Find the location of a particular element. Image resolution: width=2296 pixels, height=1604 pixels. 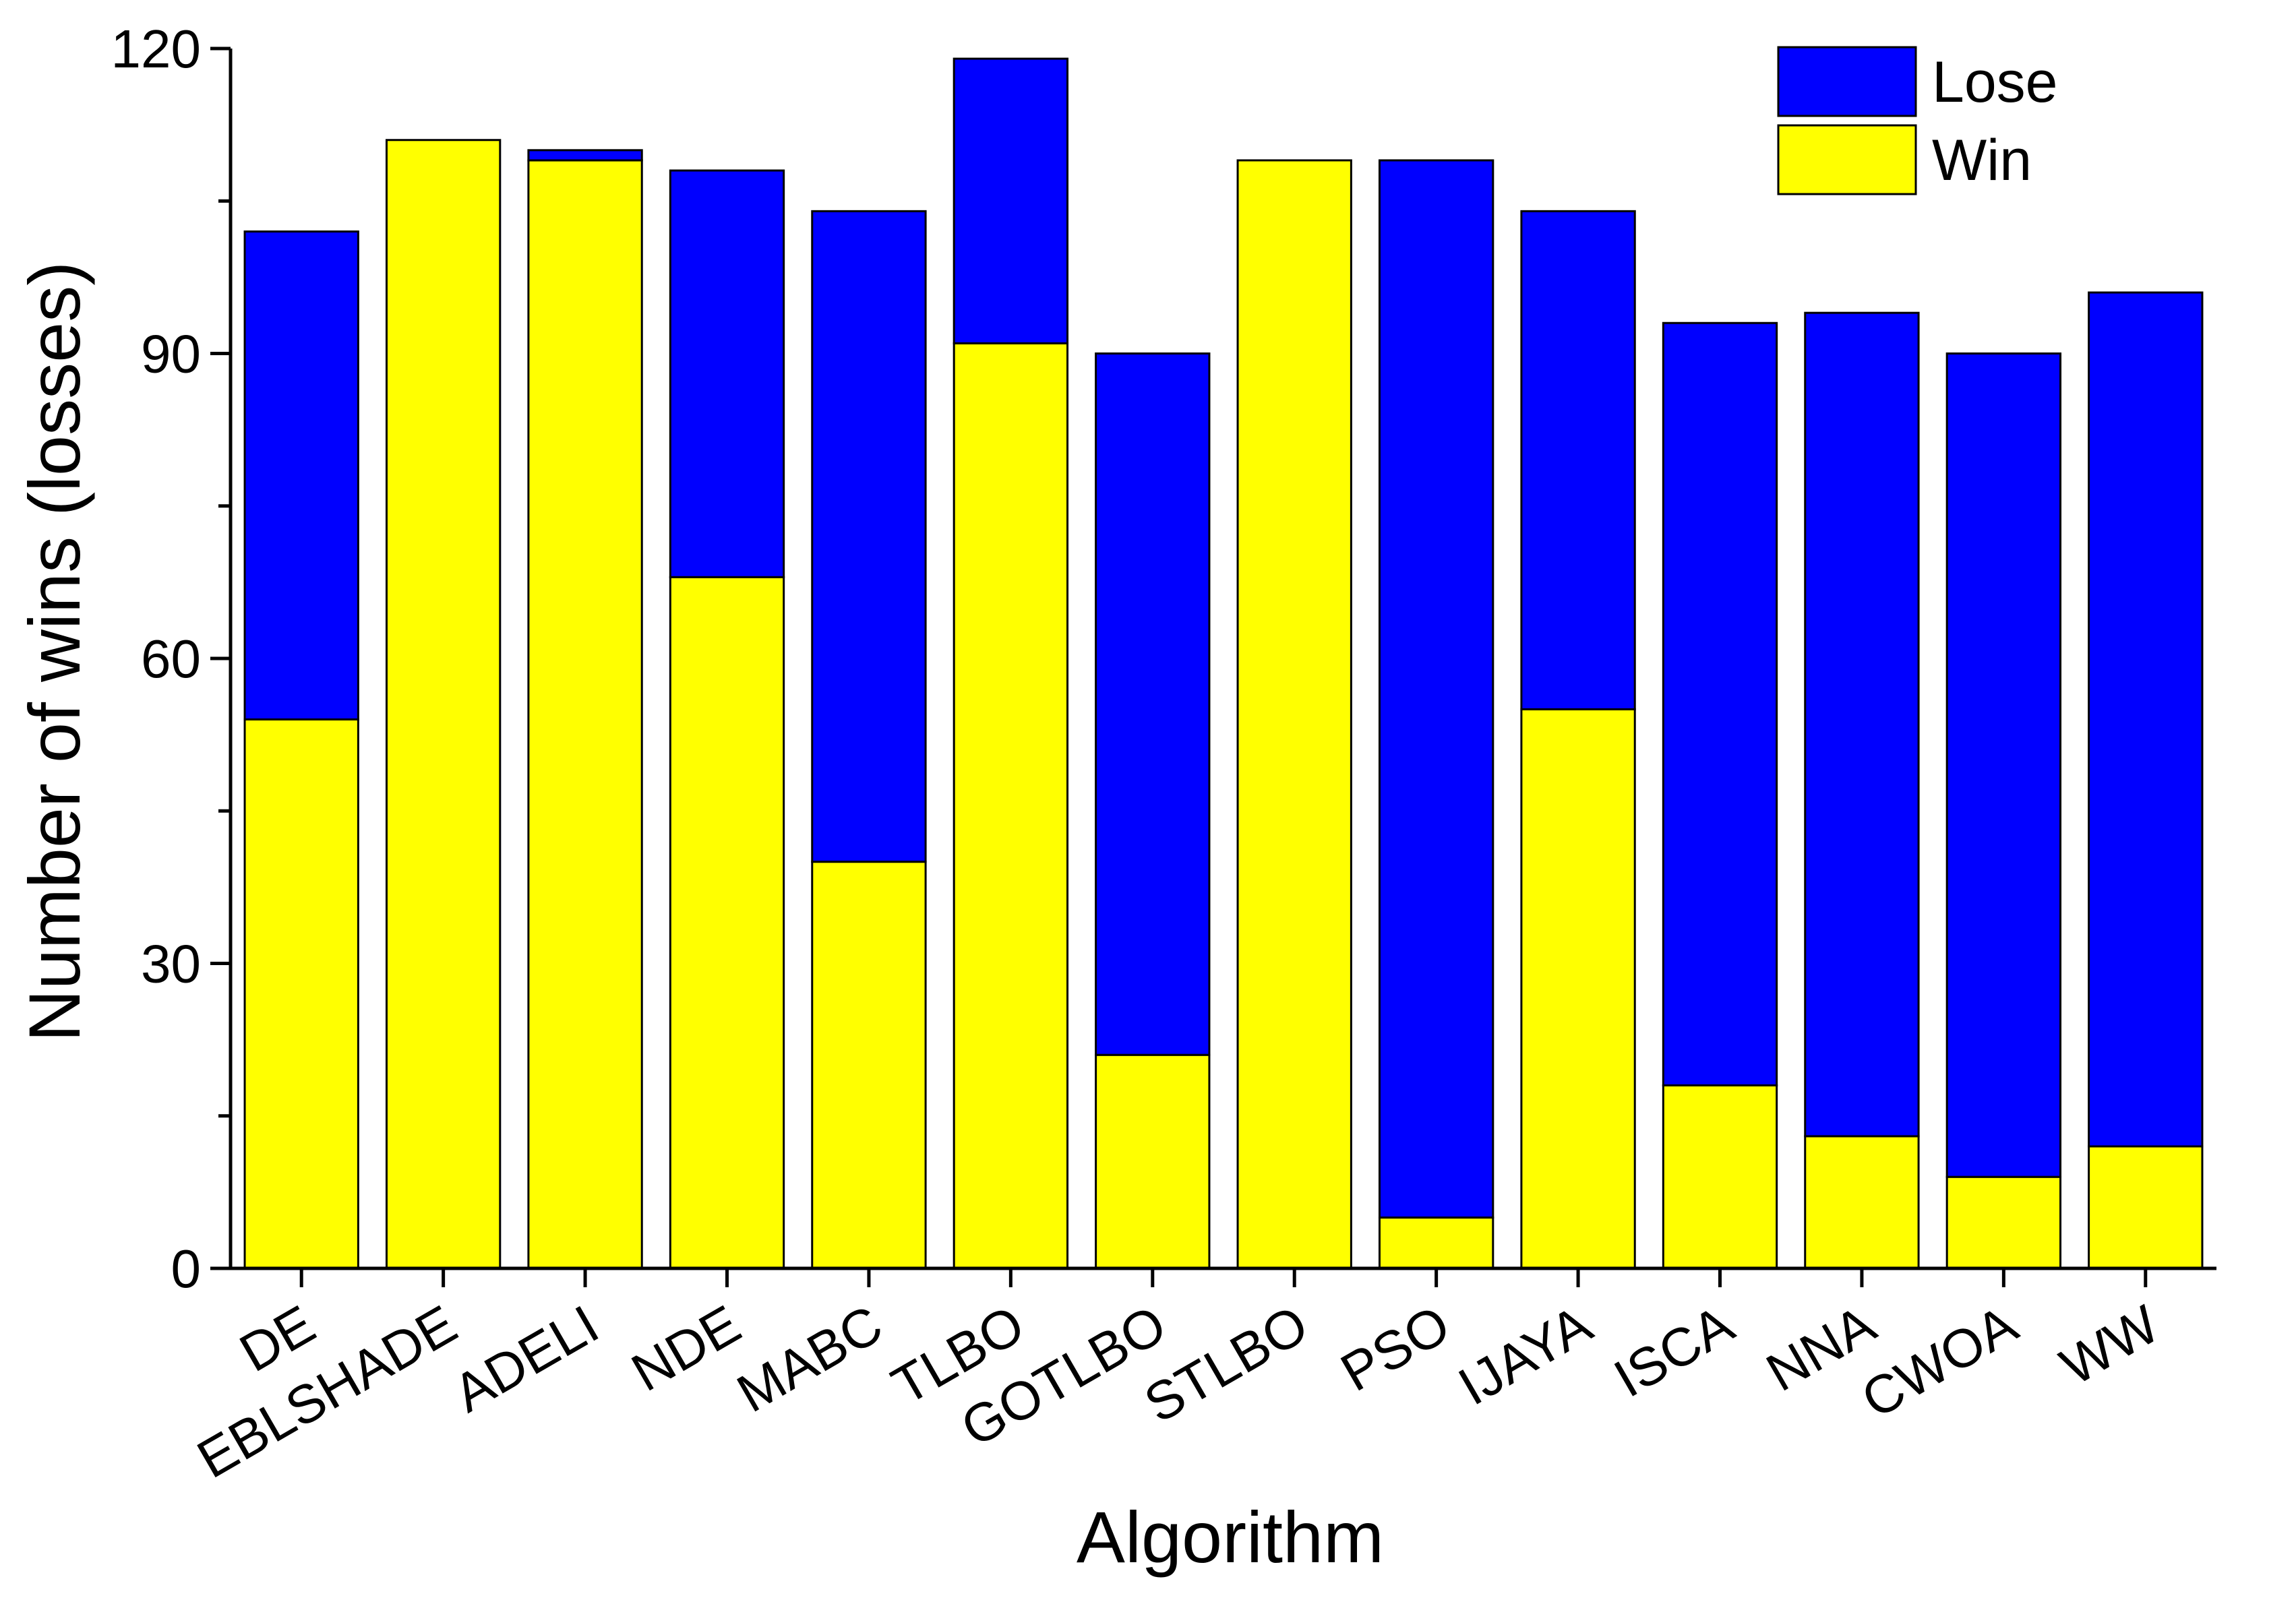

bar-lose-cwoa is located at coordinates (2003, 765).